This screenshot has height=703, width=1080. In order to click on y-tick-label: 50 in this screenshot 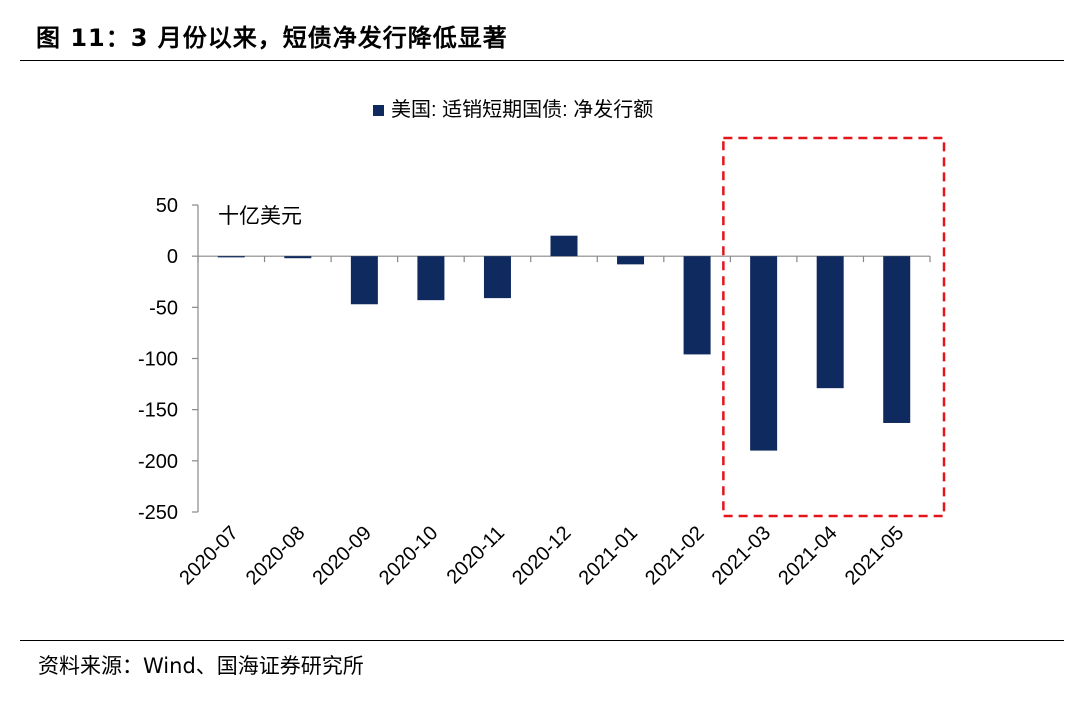, I will do `click(167, 206)`.